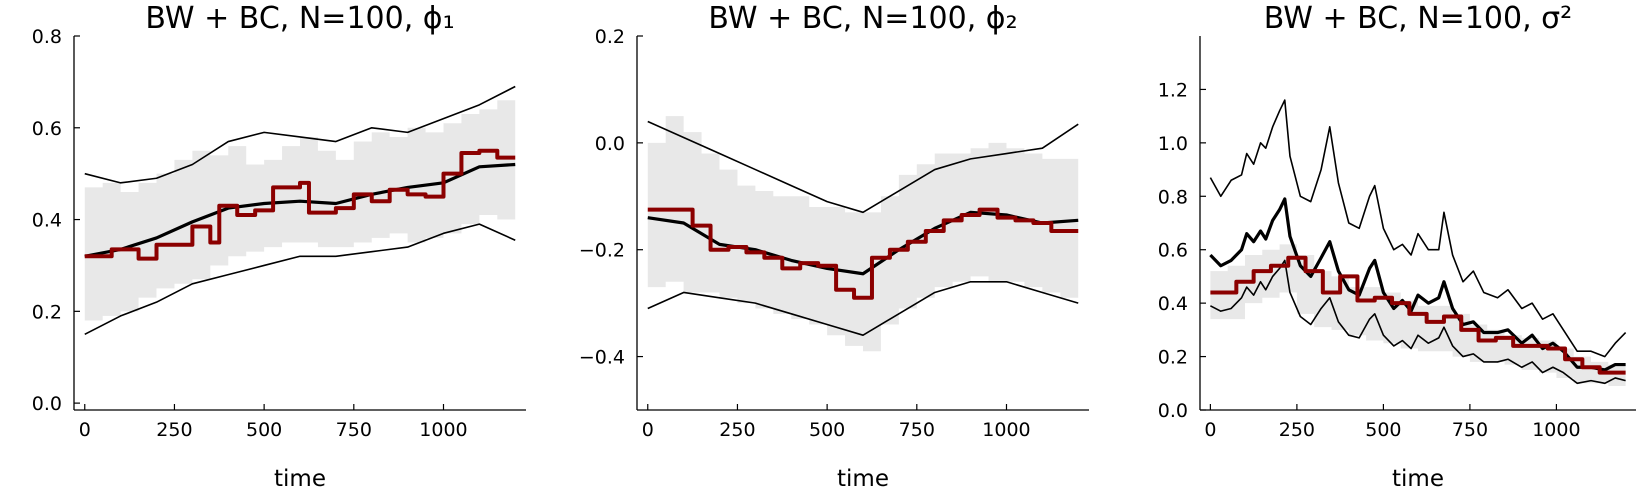 This screenshot has width=1644, height=493. Describe the element at coordinates (1173, 144) in the screenshot. I see `y-tick-label: 1.0` at that location.